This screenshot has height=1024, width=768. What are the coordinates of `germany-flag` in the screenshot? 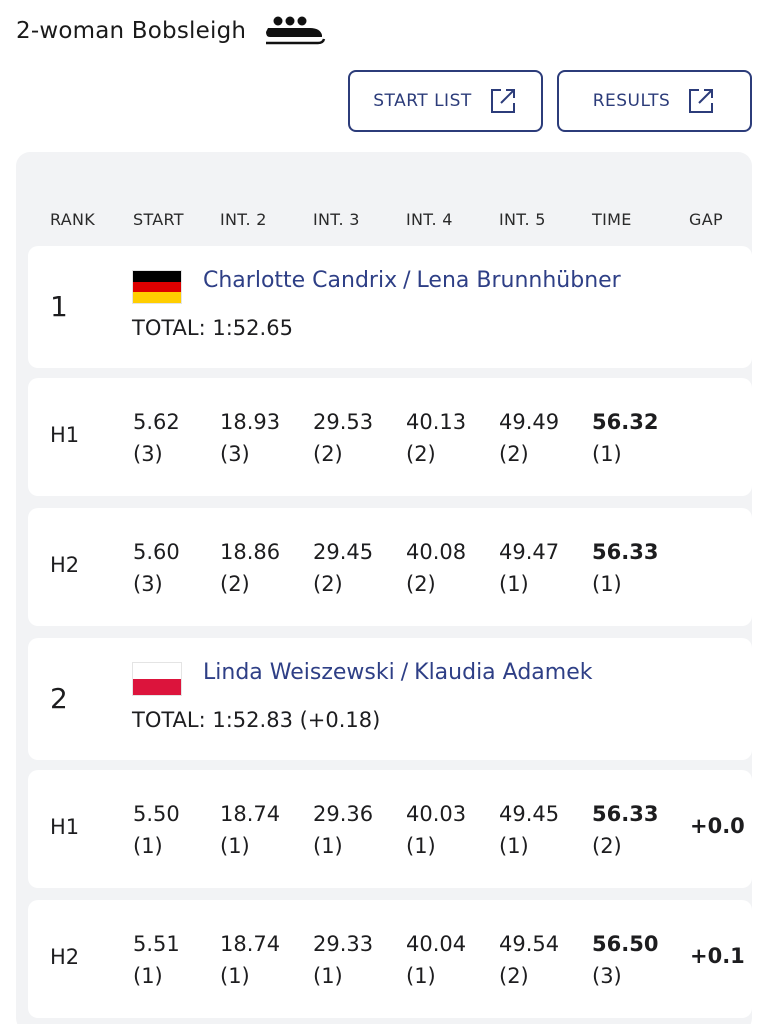 It's located at (157, 287).